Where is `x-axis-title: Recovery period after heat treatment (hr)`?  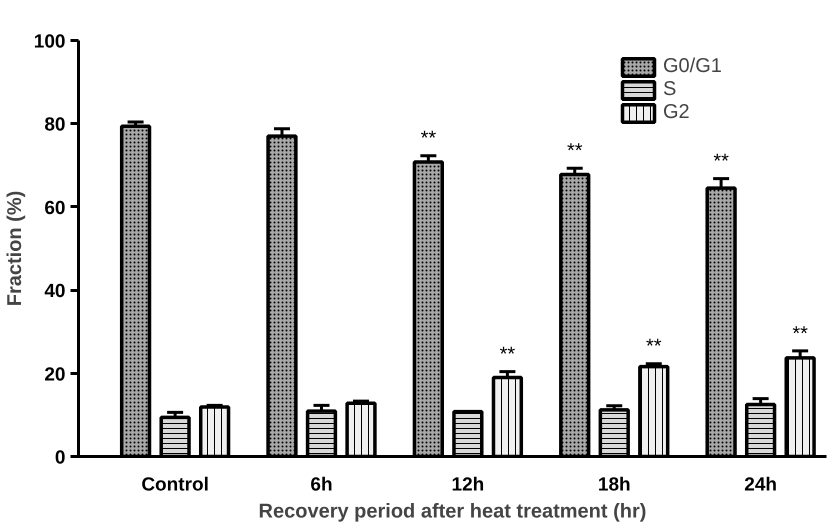 x-axis-title: Recovery period after heat treatment (hr) is located at coordinates (452, 511).